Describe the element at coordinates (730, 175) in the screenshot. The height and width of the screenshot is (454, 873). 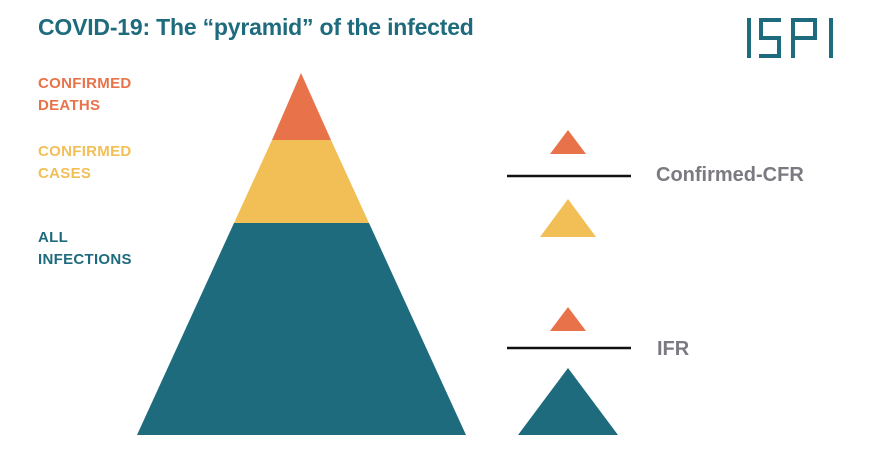
I see `label-confirmed-cfr: Confirmed-CFR` at that location.